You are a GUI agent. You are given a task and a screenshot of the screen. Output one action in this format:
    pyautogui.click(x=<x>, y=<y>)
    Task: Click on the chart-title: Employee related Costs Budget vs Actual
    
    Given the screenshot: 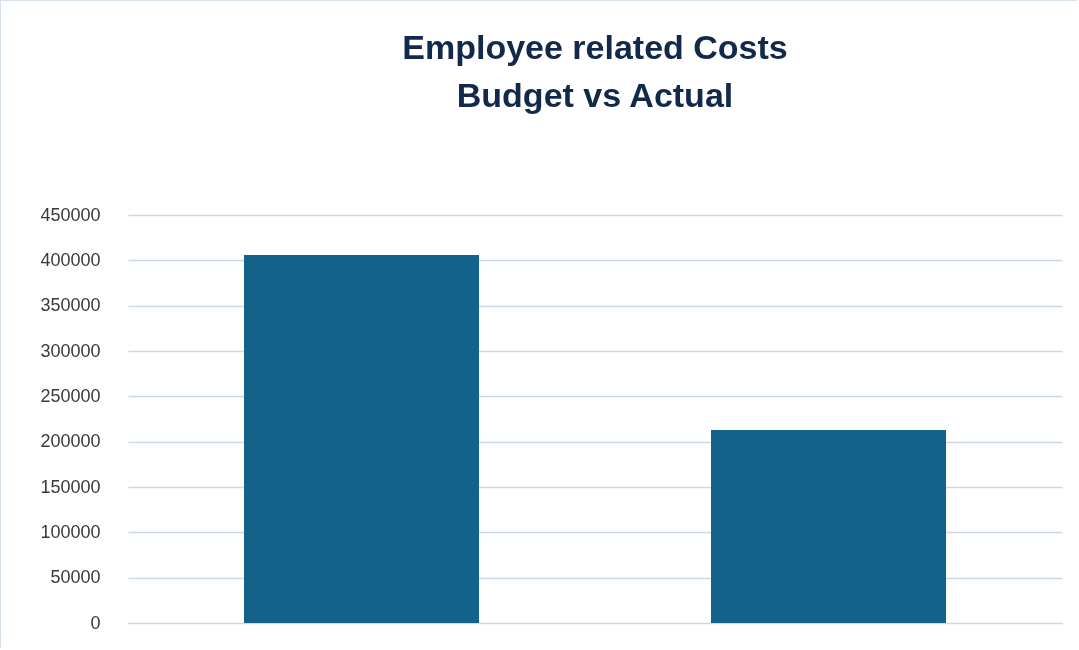 What is the action you would take?
    pyautogui.click(x=595, y=71)
    